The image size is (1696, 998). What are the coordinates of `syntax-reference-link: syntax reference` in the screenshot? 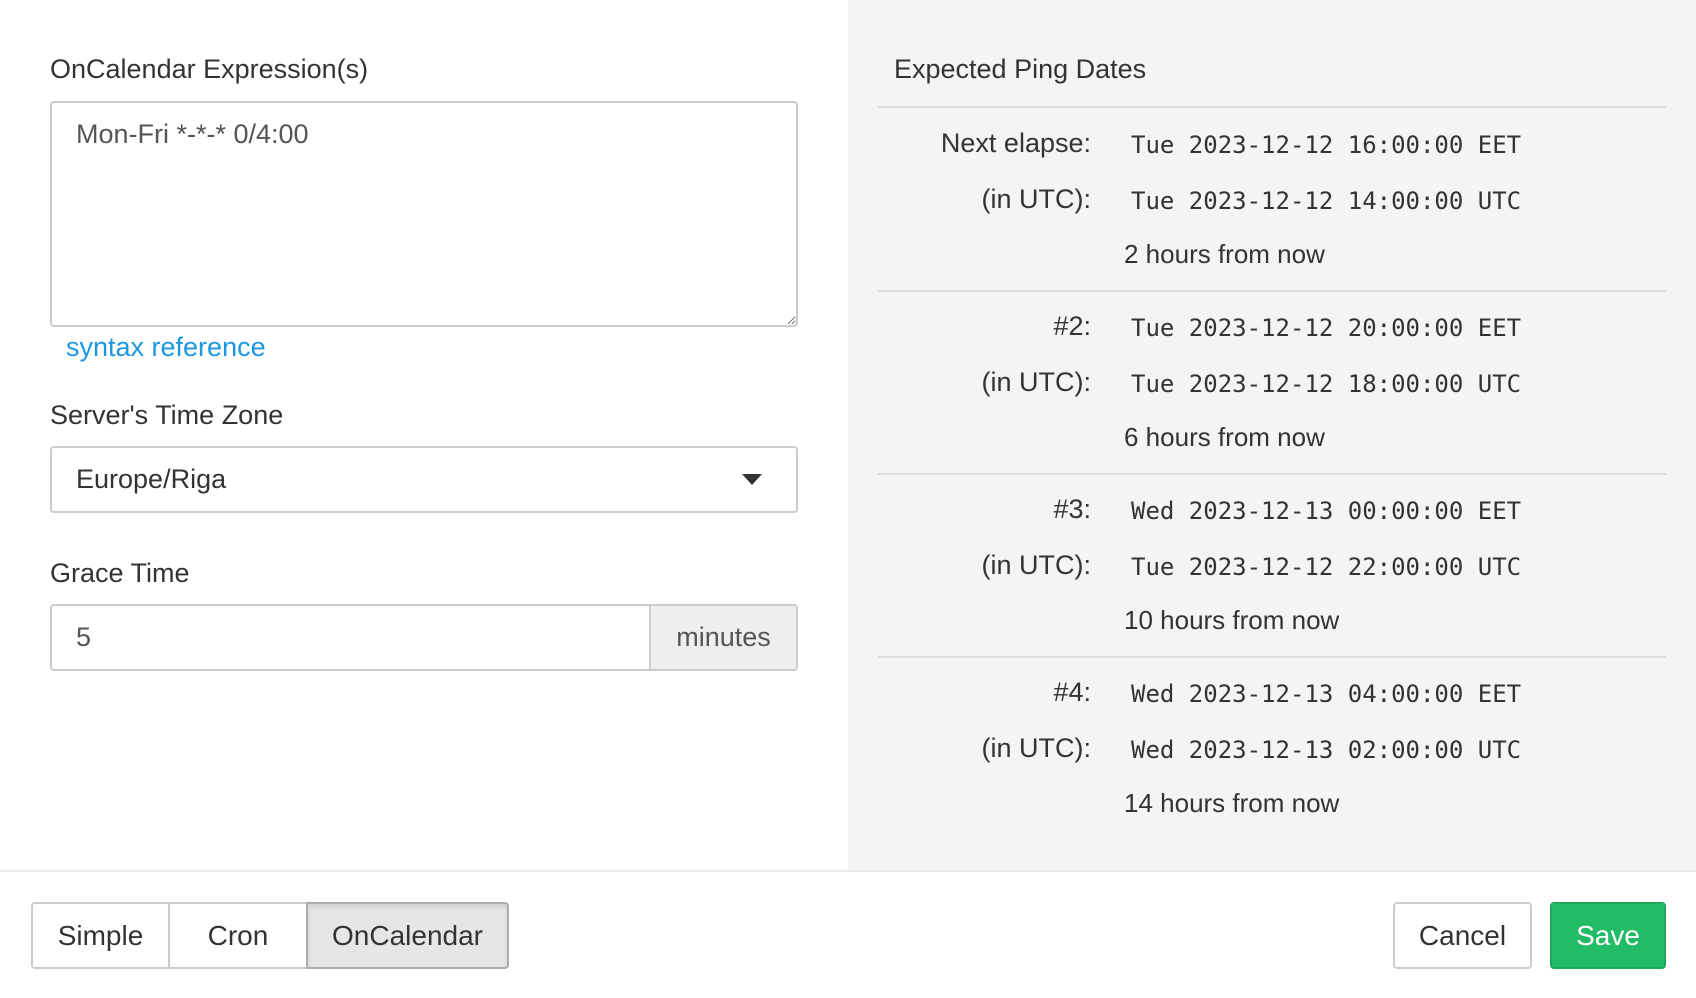 It's located at (166, 347).